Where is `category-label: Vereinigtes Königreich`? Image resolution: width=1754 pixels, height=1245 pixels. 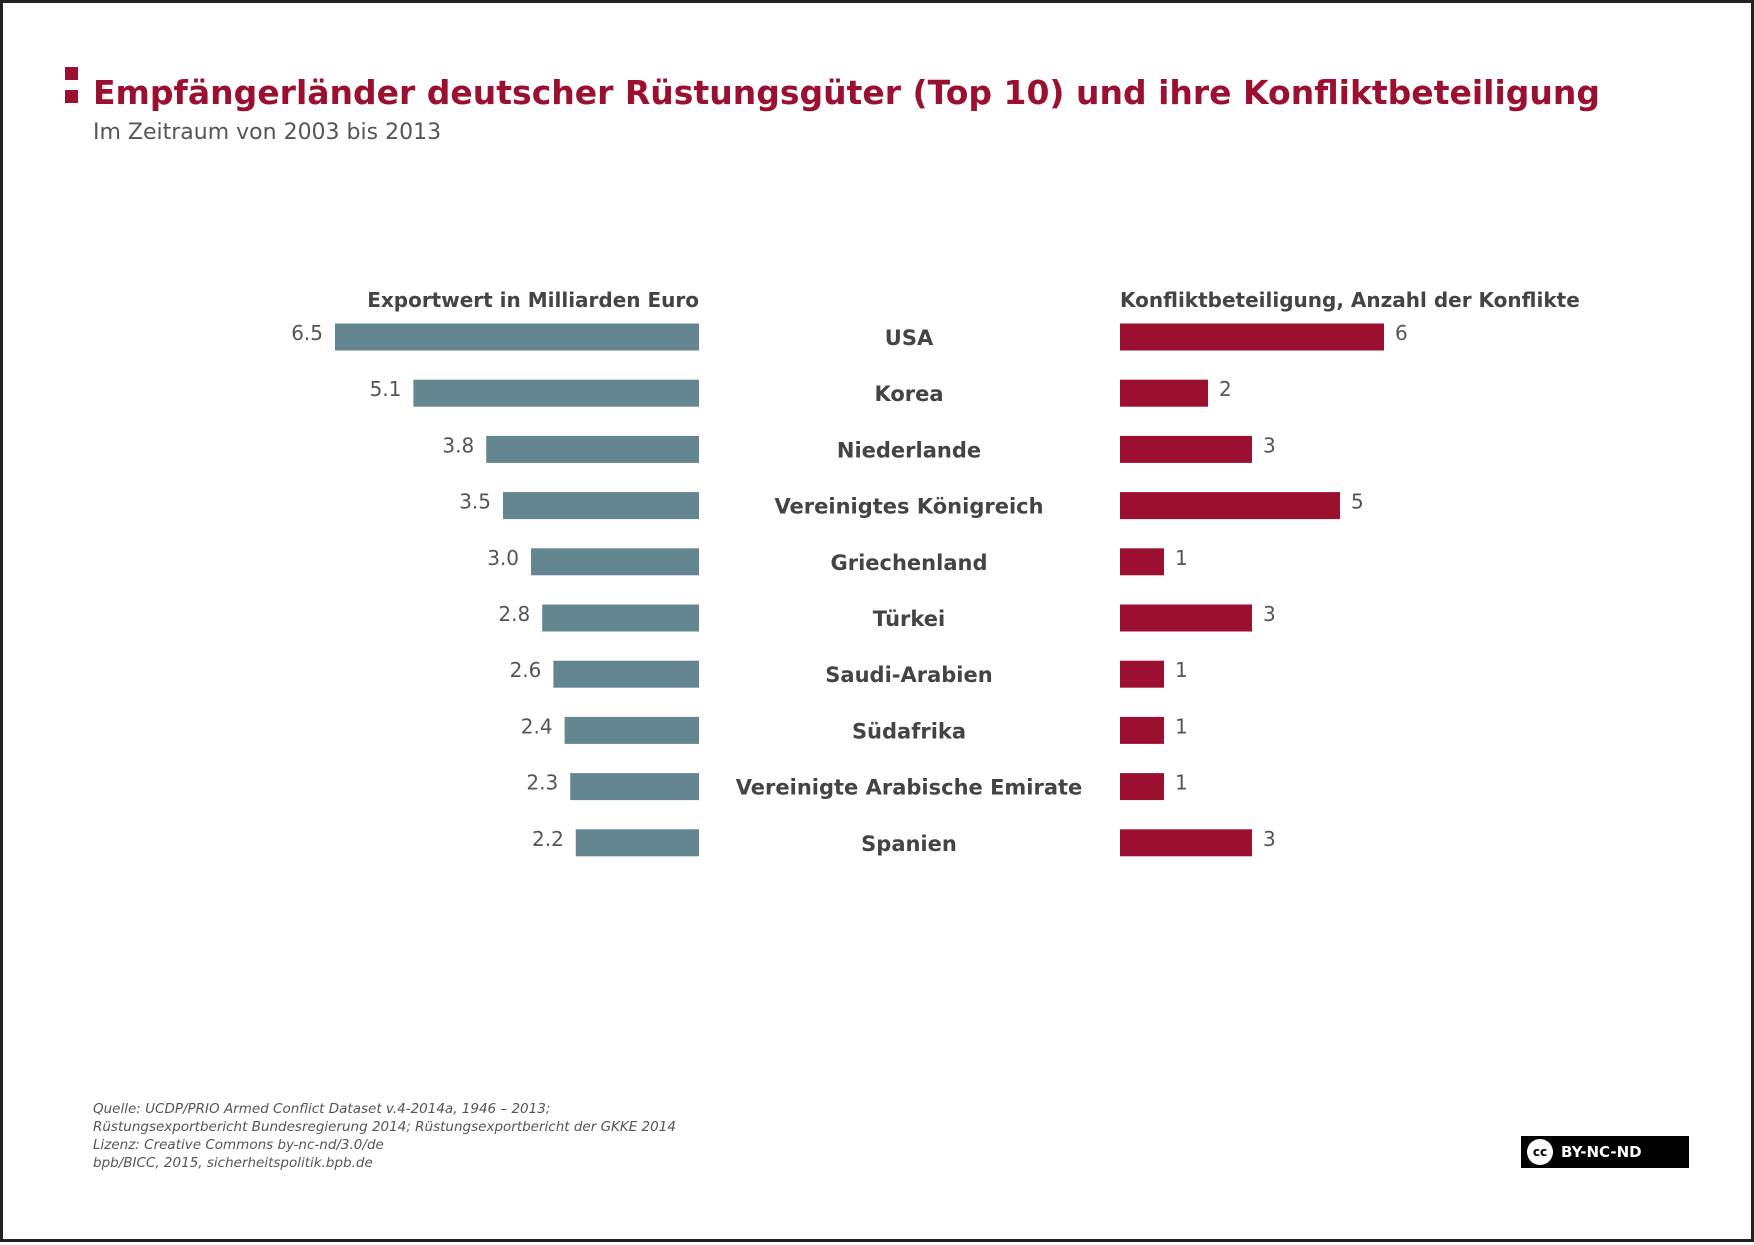
category-label: Vereinigtes Königreich is located at coordinates (908, 507).